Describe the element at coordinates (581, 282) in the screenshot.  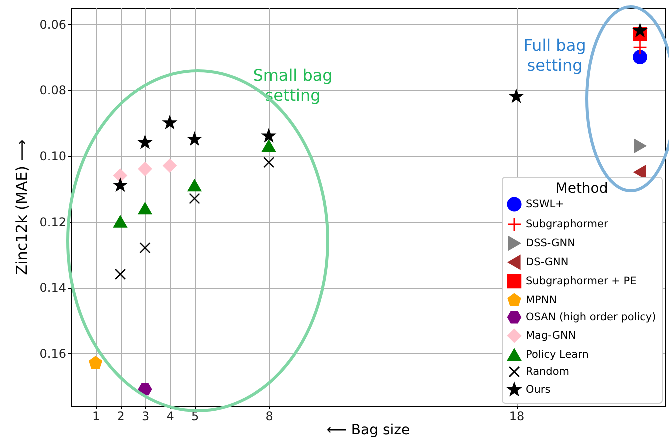
I see `legend-label: Subgraphormer + PE` at that location.